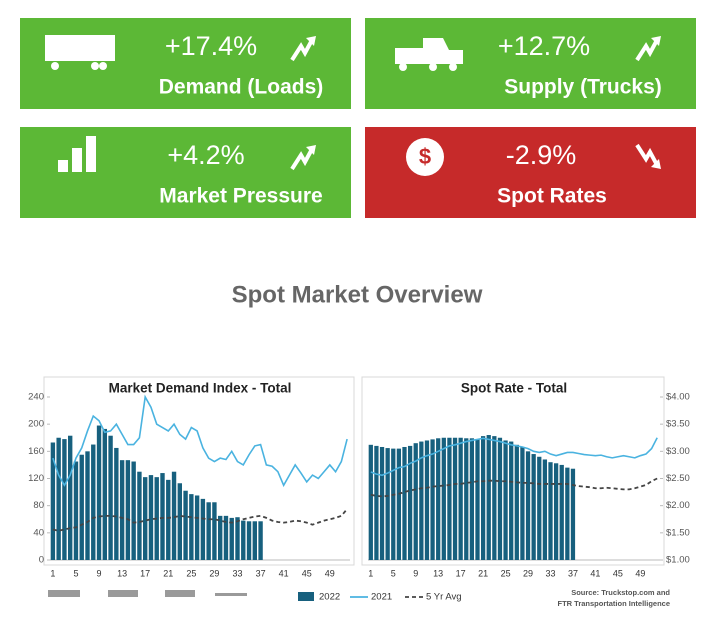  What do you see at coordinates (241, 87) in the screenshot?
I see `tile-label: Demand (Loads)` at bounding box center [241, 87].